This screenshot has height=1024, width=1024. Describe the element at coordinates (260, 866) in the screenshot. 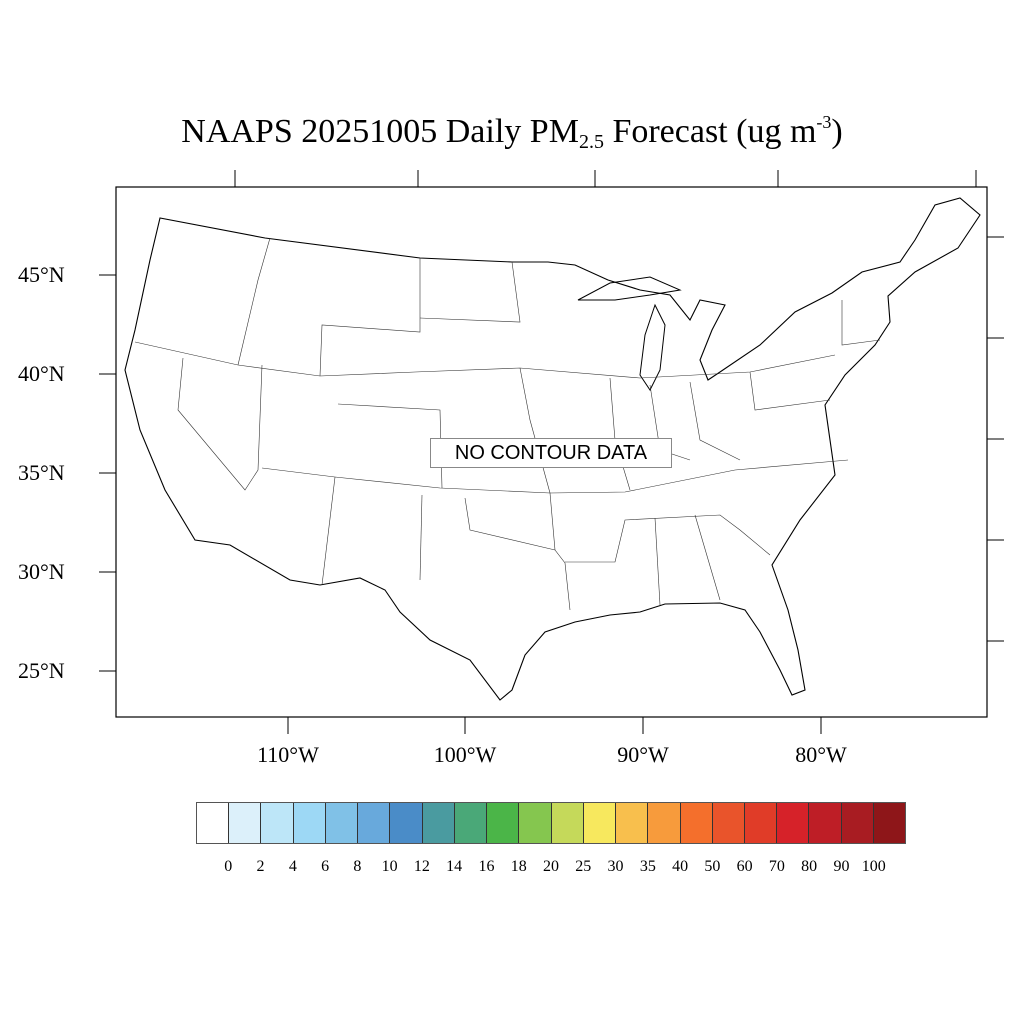

I see `colorbar-label: 2` at that location.